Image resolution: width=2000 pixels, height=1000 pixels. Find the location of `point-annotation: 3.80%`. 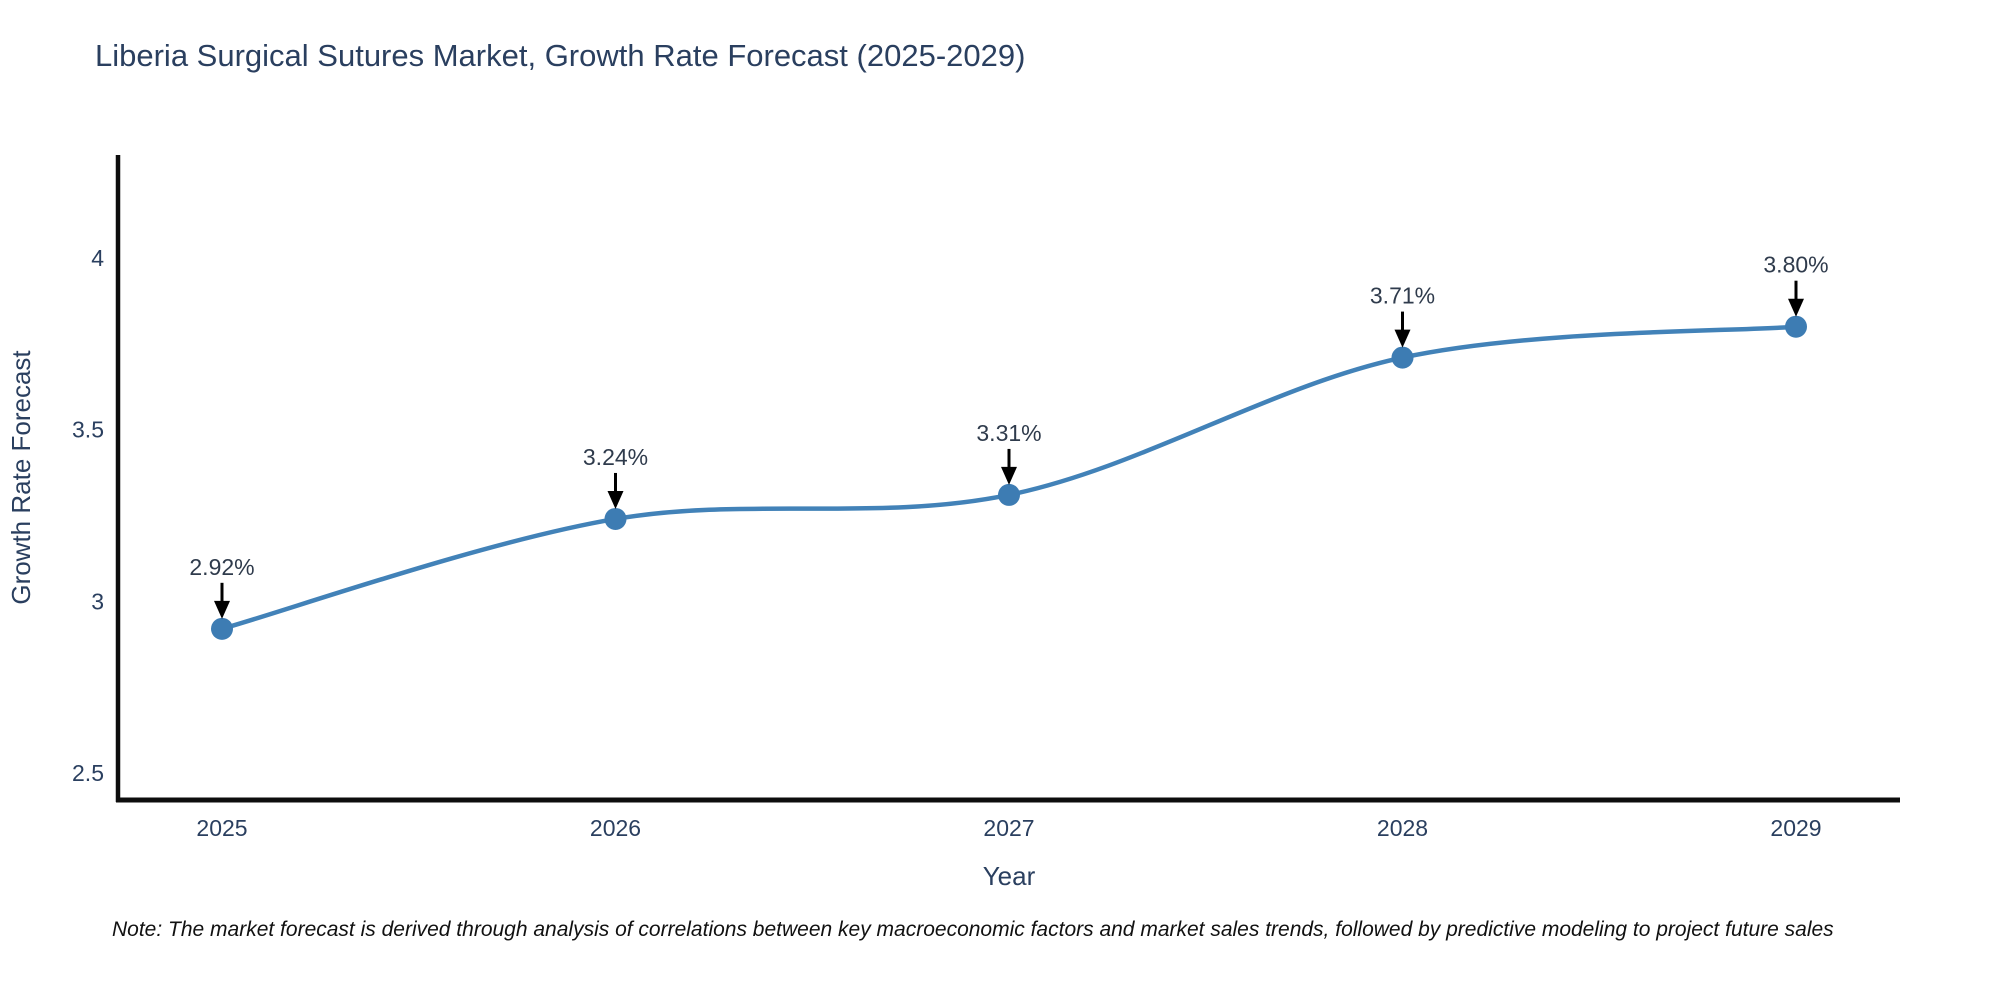

point-annotation: 3.80% is located at coordinates (1795, 265).